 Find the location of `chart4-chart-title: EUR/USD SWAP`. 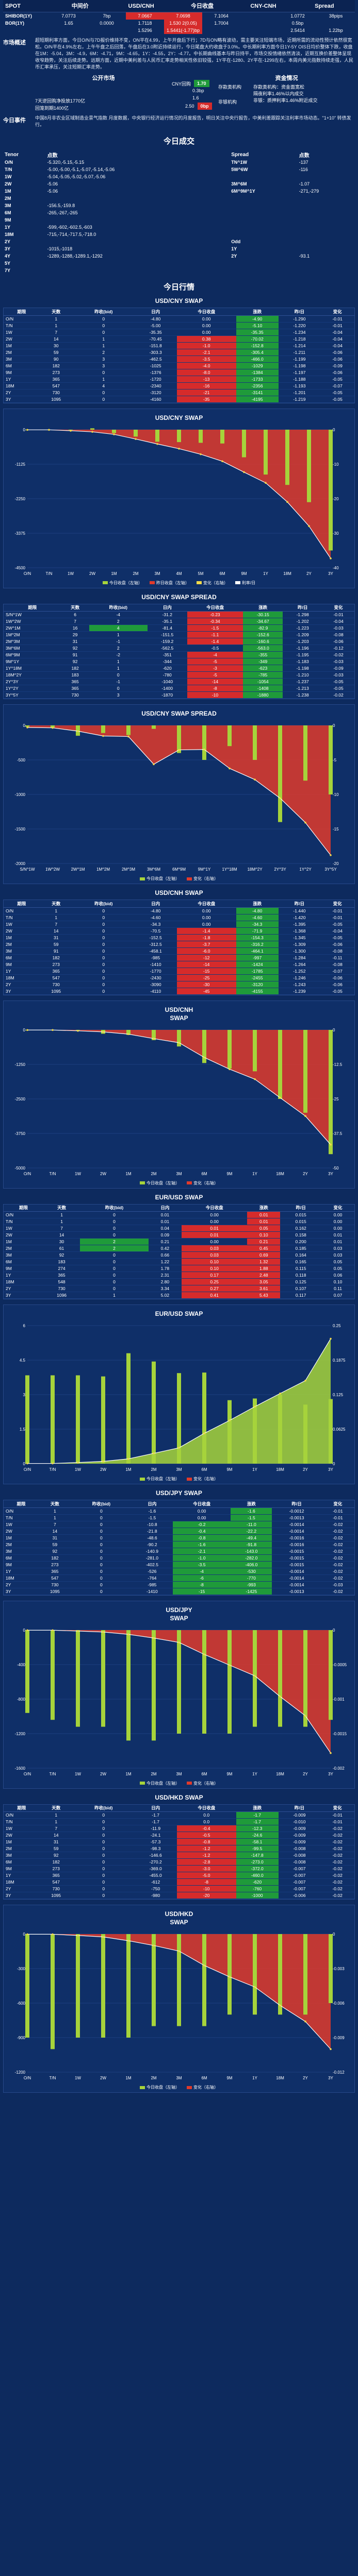

chart4-chart-title: EUR/USD SWAP is located at coordinates (179, 1313).